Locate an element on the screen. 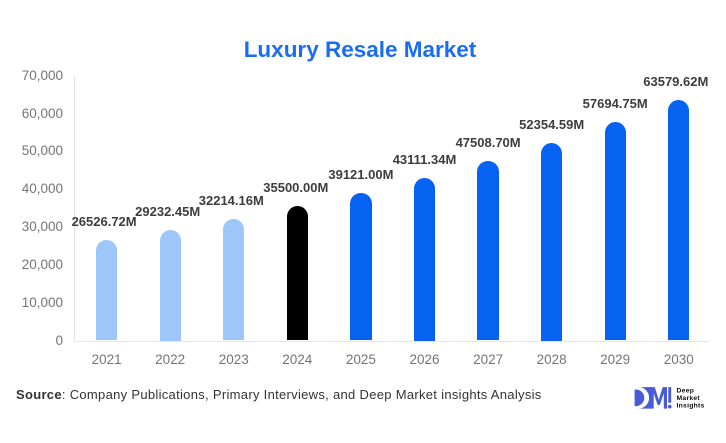 Image resolution: width=726 pixels, height=443 pixels. svg-text: Insights is located at coordinates (691, 405).